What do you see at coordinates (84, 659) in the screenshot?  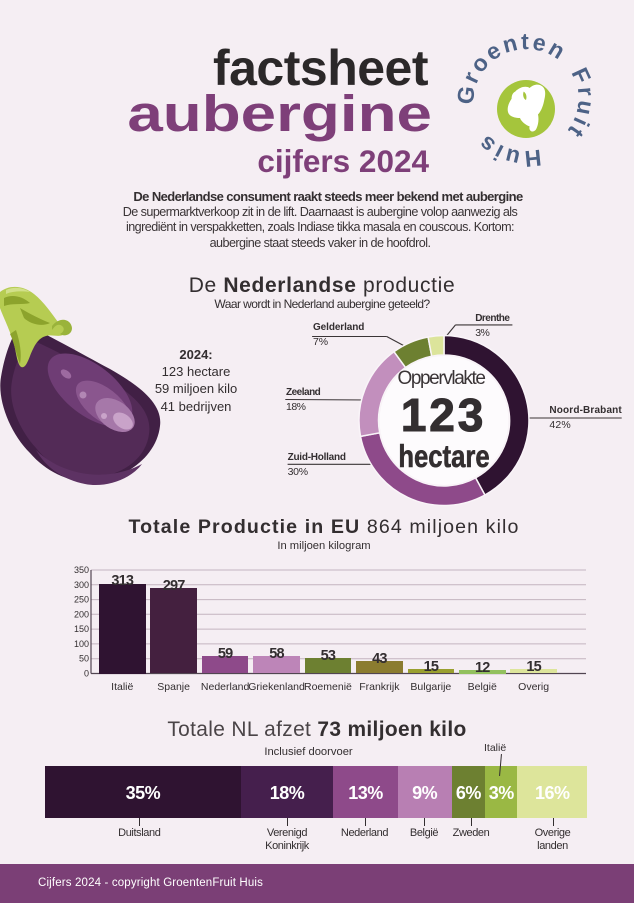 I see `svg-text: 50` at bounding box center [84, 659].